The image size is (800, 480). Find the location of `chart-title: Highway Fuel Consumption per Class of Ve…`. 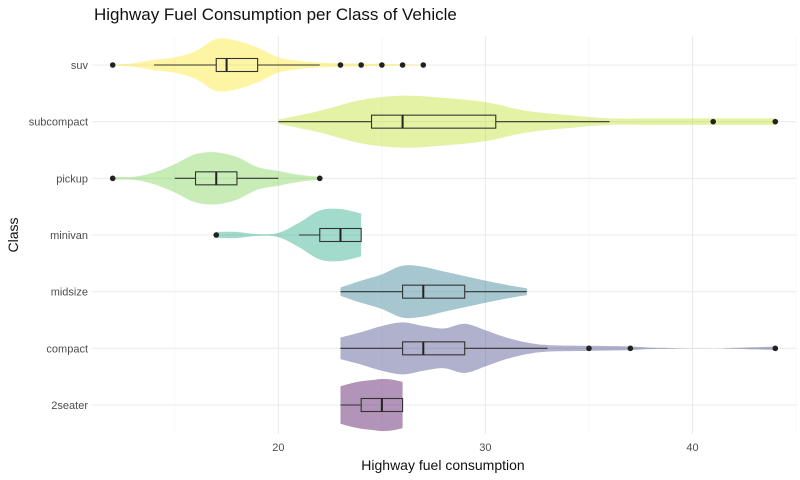

chart-title: Highway Fuel Consumption per Class of Ve… is located at coordinates (275, 14).